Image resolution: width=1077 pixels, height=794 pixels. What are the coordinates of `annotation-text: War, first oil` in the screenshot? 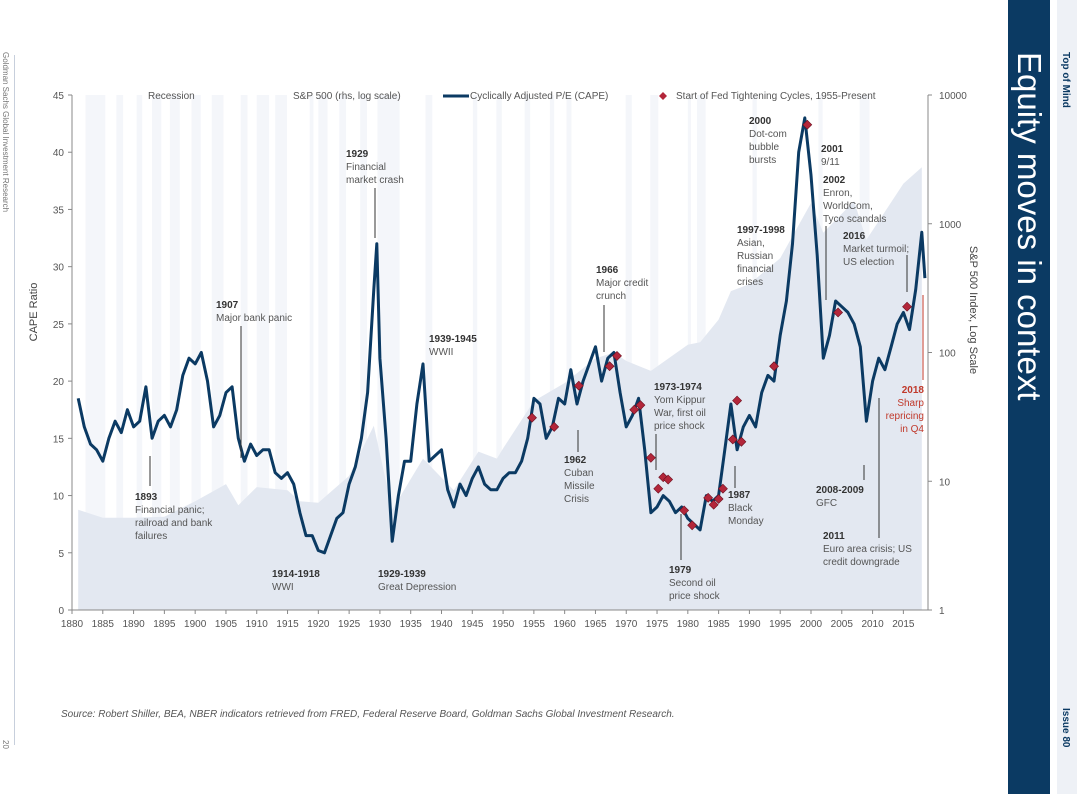 It's located at (680, 413).